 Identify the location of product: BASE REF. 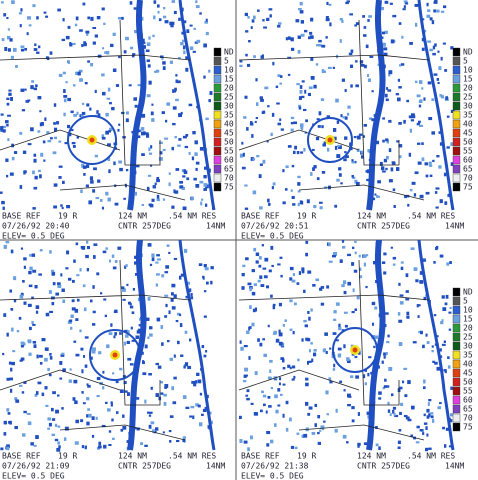
(260, 456).